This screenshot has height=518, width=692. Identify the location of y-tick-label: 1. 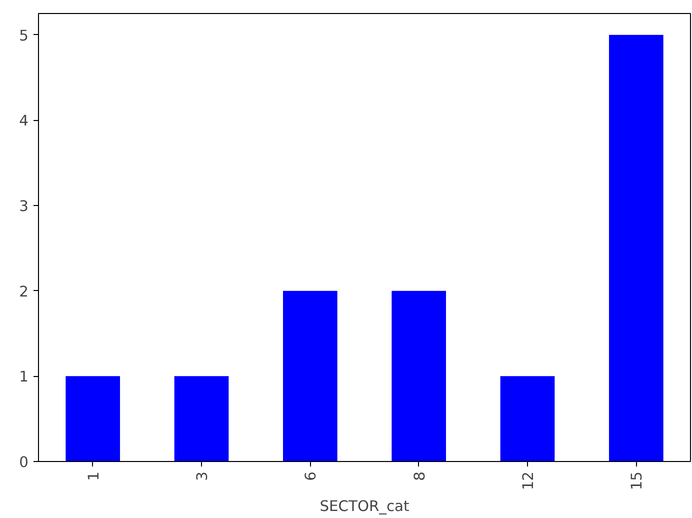
(24, 377).